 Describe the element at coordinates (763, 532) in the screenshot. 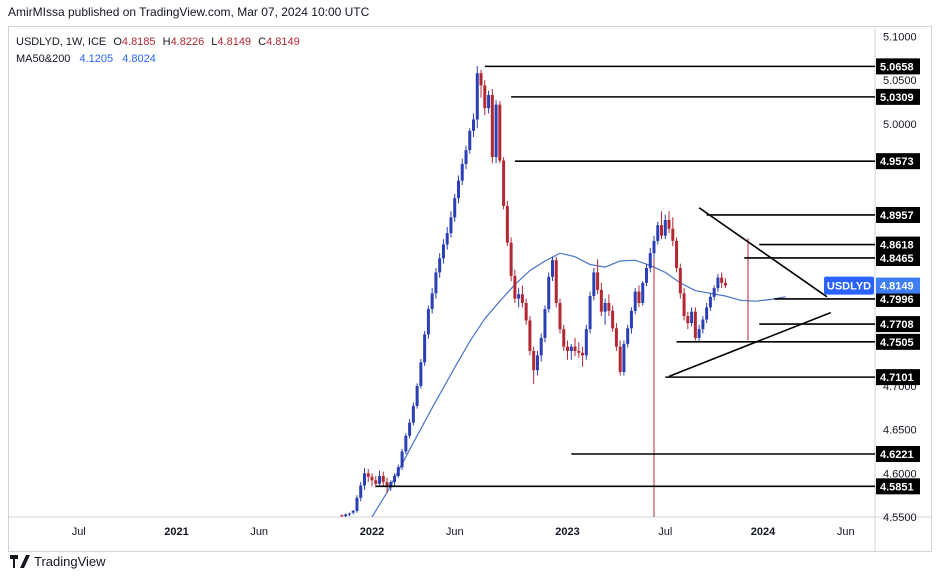

I see `x-tick-label: 2024` at that location.